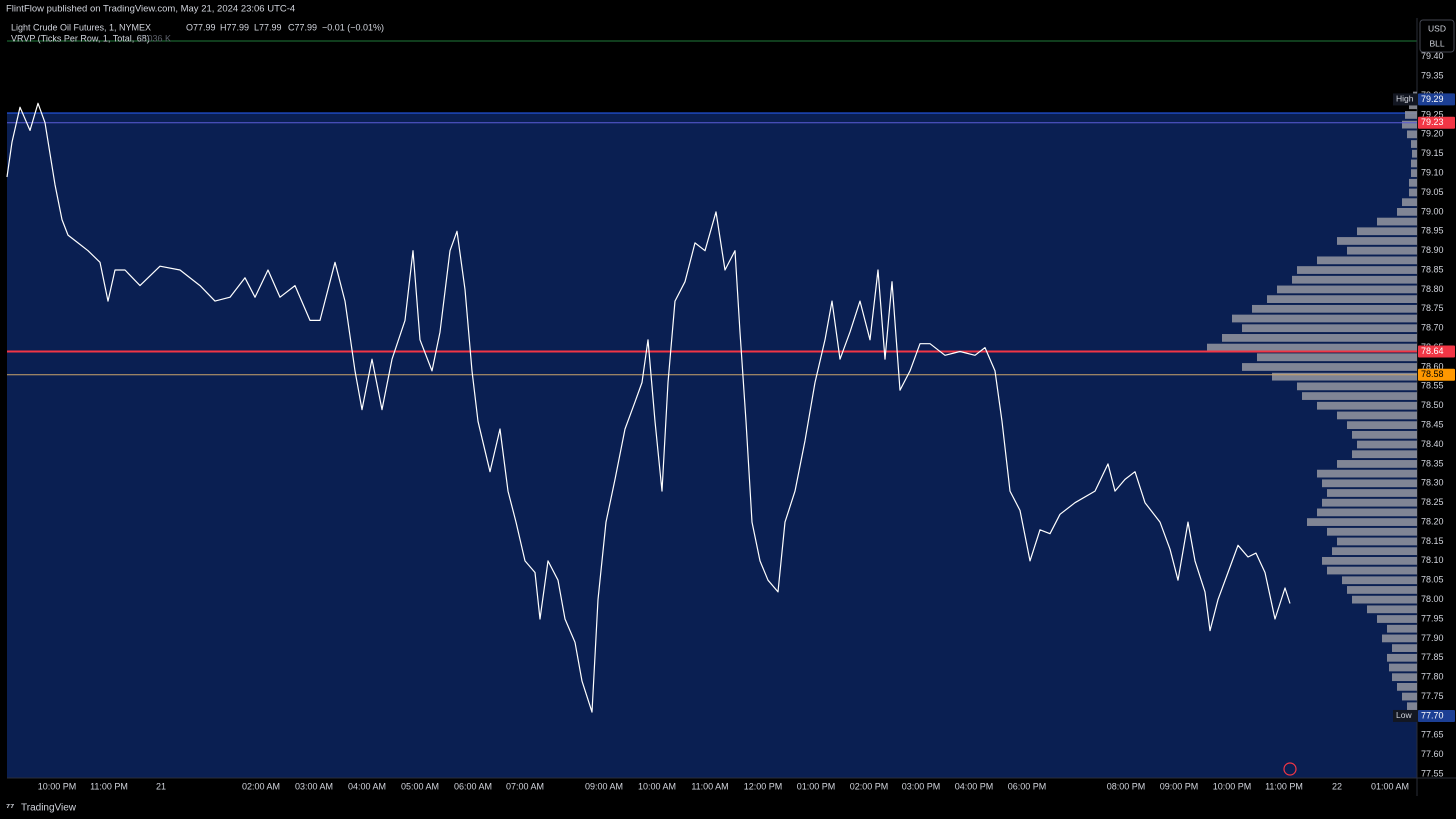 The height and width of the screenshot is (819, 1456). Describe the element at coordinates (1432, 231) in the screenshot. I see `y-tick-label: 78.95` at that location.